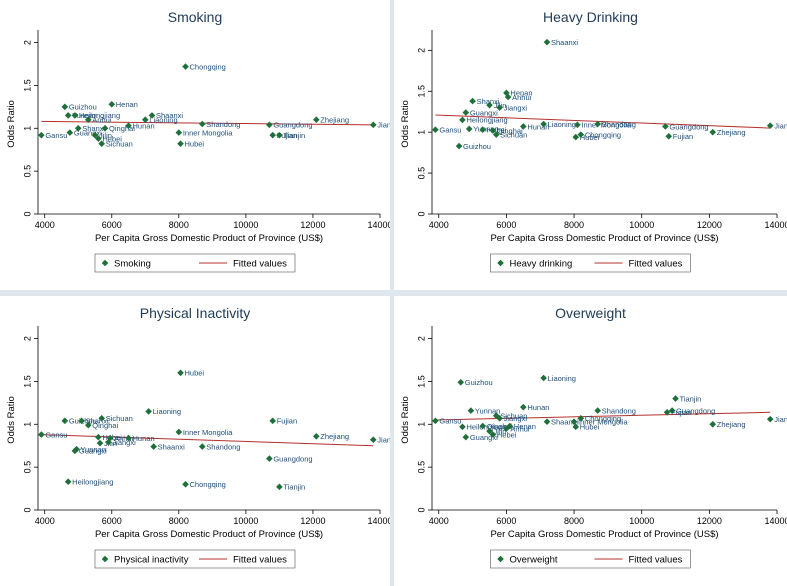 Image resolution: width=787 pixels, height=586 pixels. Describe the element at coordinates (112, 104) in the screenshot. I see `data-point-henan` at that location.